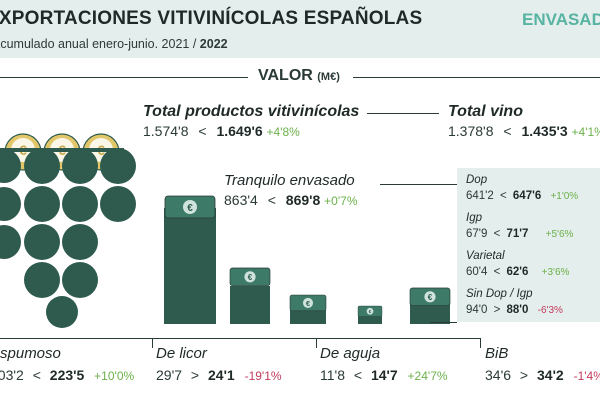 The height and width of the screenshot is (400, 600). What do you see at coordinates (477, 180) in the screenshot?
I see `side-dop-label: Dop` at bounding box center [477, 180].